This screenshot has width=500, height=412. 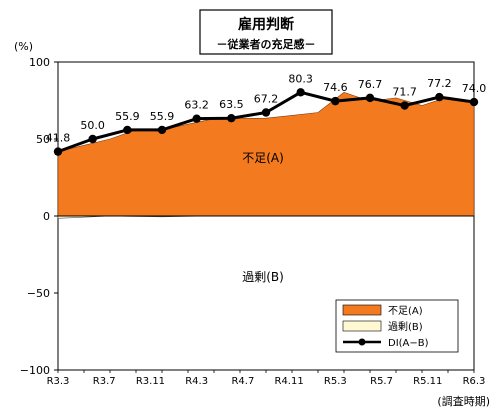 I want to click on legend-marker-di, so click(x=362, y=342).